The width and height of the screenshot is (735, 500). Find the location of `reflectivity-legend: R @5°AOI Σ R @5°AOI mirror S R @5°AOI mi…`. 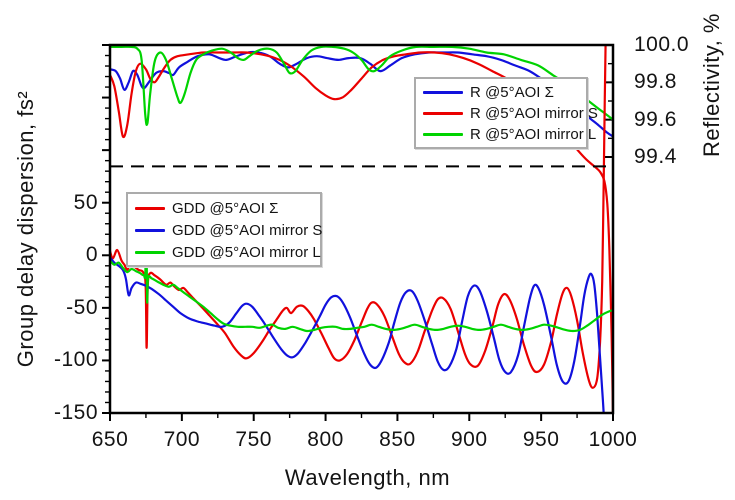

reflectivity-legend: R @5°AOI Σ R @5°AOI mirror S R @5°AOI mi… is located at coordinates (506, 113).